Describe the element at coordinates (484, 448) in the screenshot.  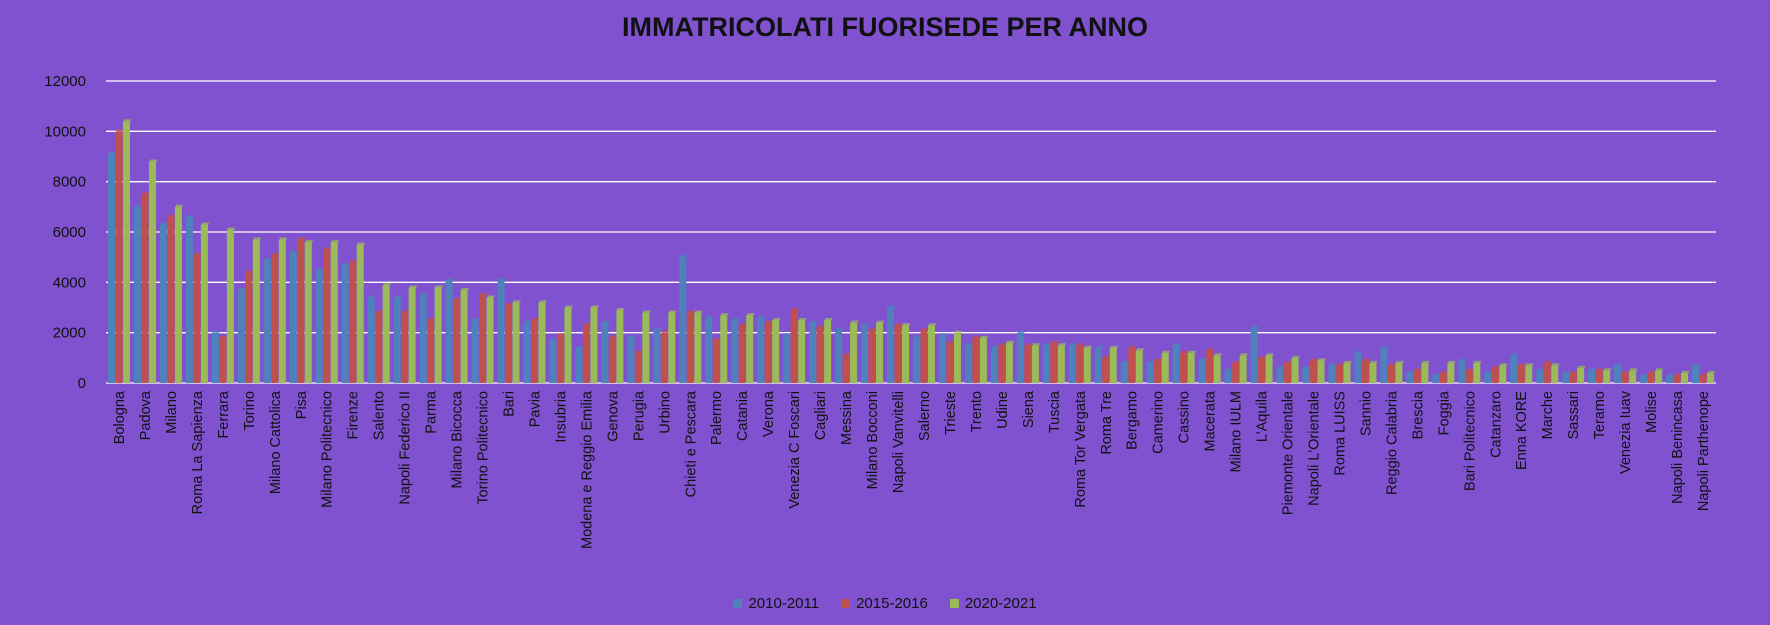
I see `x-tick-label: Torino Politecnico` at that location.